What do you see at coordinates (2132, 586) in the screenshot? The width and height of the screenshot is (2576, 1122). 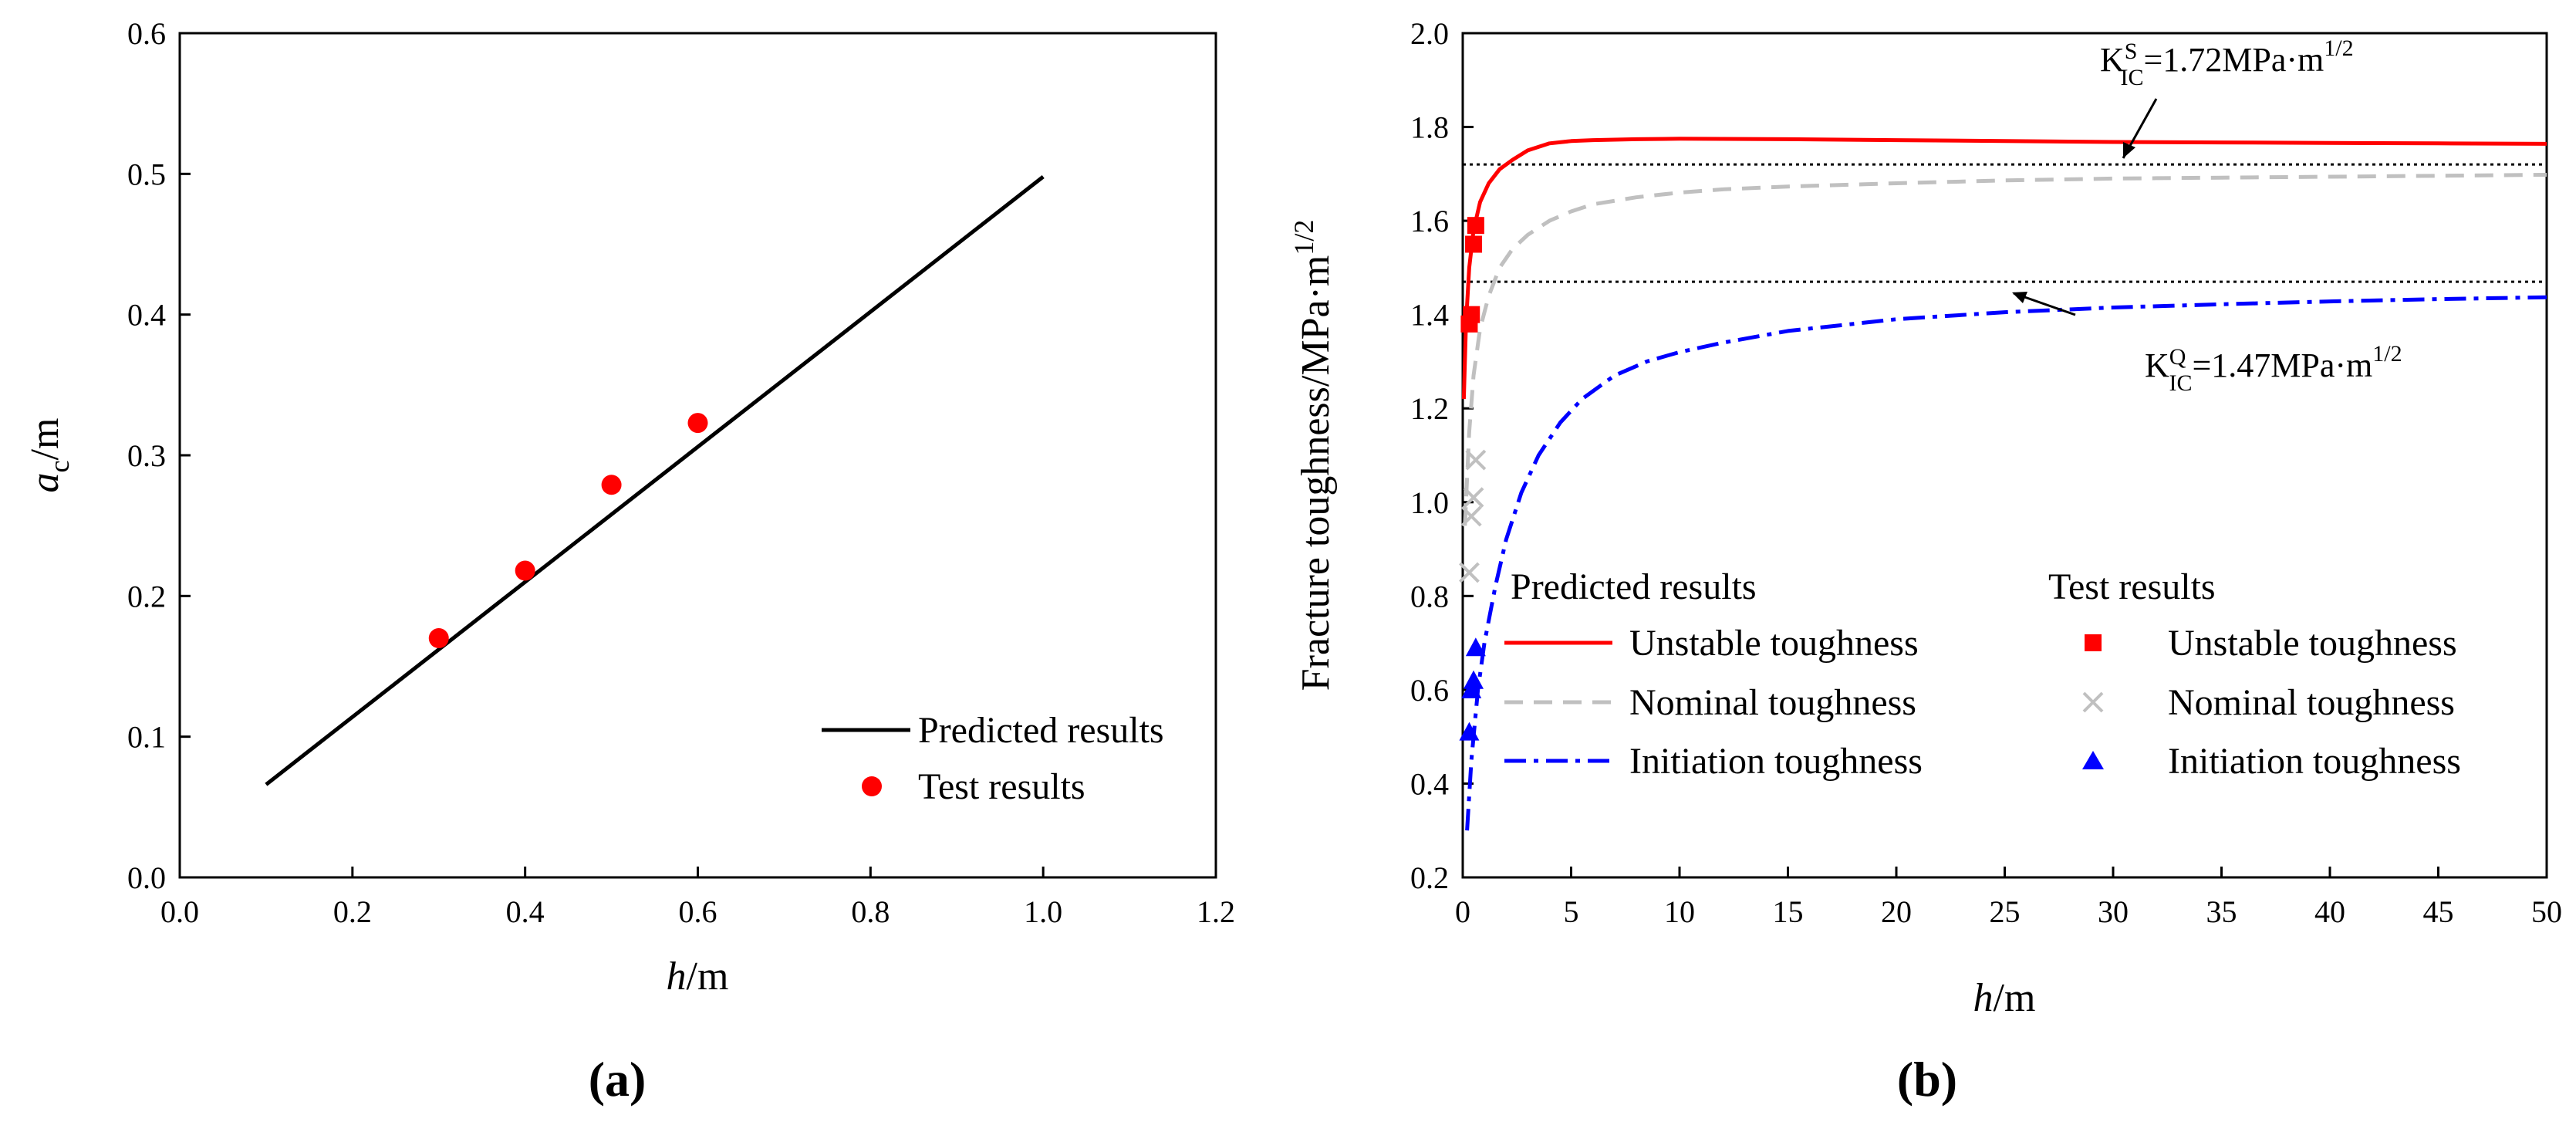 I see `legend-test-title: Test results` at bounding box center [2132, 586].